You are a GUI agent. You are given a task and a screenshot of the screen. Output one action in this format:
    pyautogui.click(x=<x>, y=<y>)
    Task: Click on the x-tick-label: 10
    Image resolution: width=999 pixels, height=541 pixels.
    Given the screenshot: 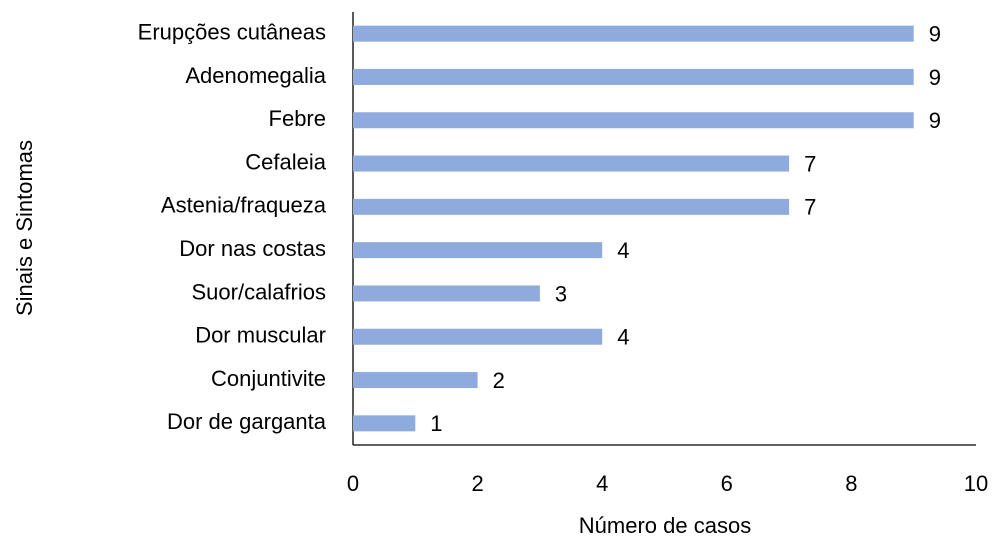 What is the action you would take?
    pyautogui.click(x=976, y=483)
    